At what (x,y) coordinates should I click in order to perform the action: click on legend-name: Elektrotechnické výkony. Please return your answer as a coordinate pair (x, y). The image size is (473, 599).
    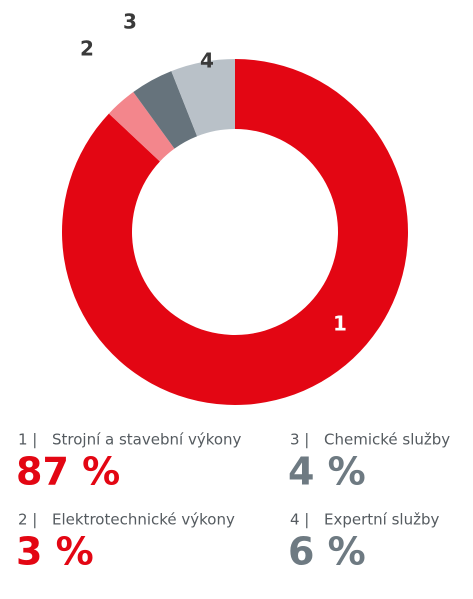
    Looking at the image, I should click on (143, 520).